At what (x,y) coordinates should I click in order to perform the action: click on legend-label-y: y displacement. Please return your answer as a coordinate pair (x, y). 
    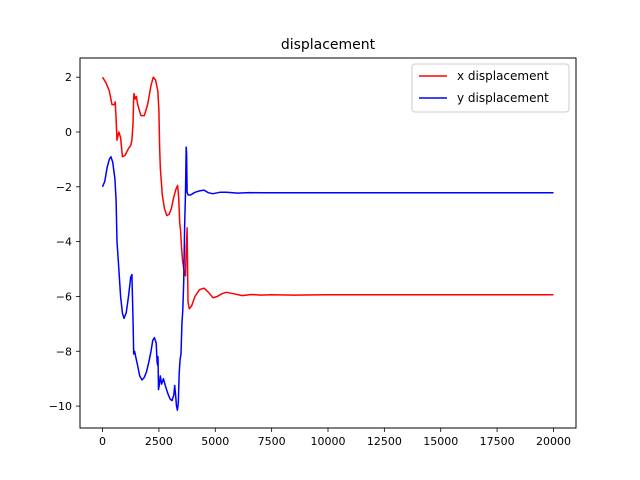
    Looking at the image, I should click on (503, 98).